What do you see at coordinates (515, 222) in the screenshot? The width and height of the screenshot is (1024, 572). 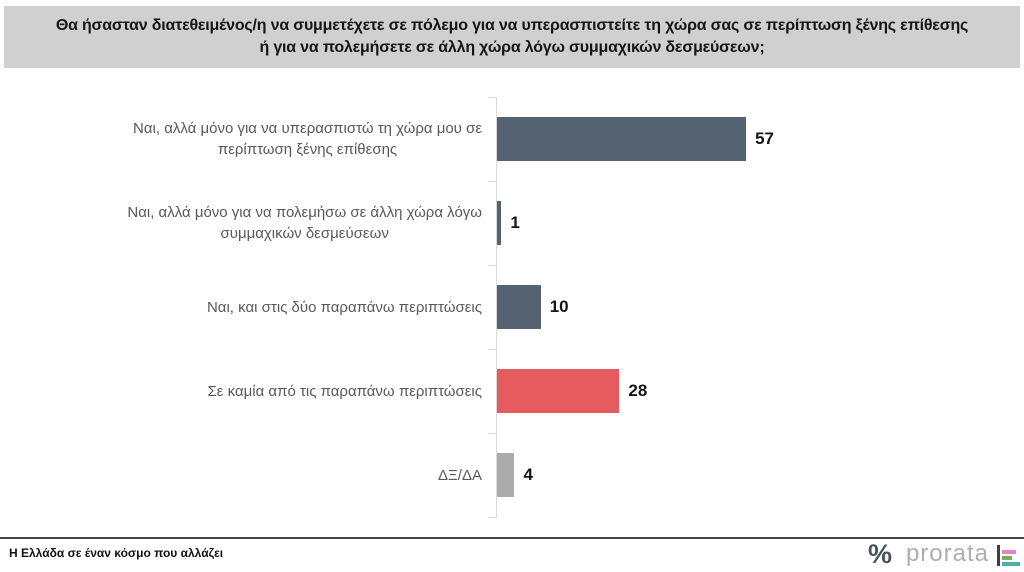 I see `value-label: 1` at bounding box center [515, 222].